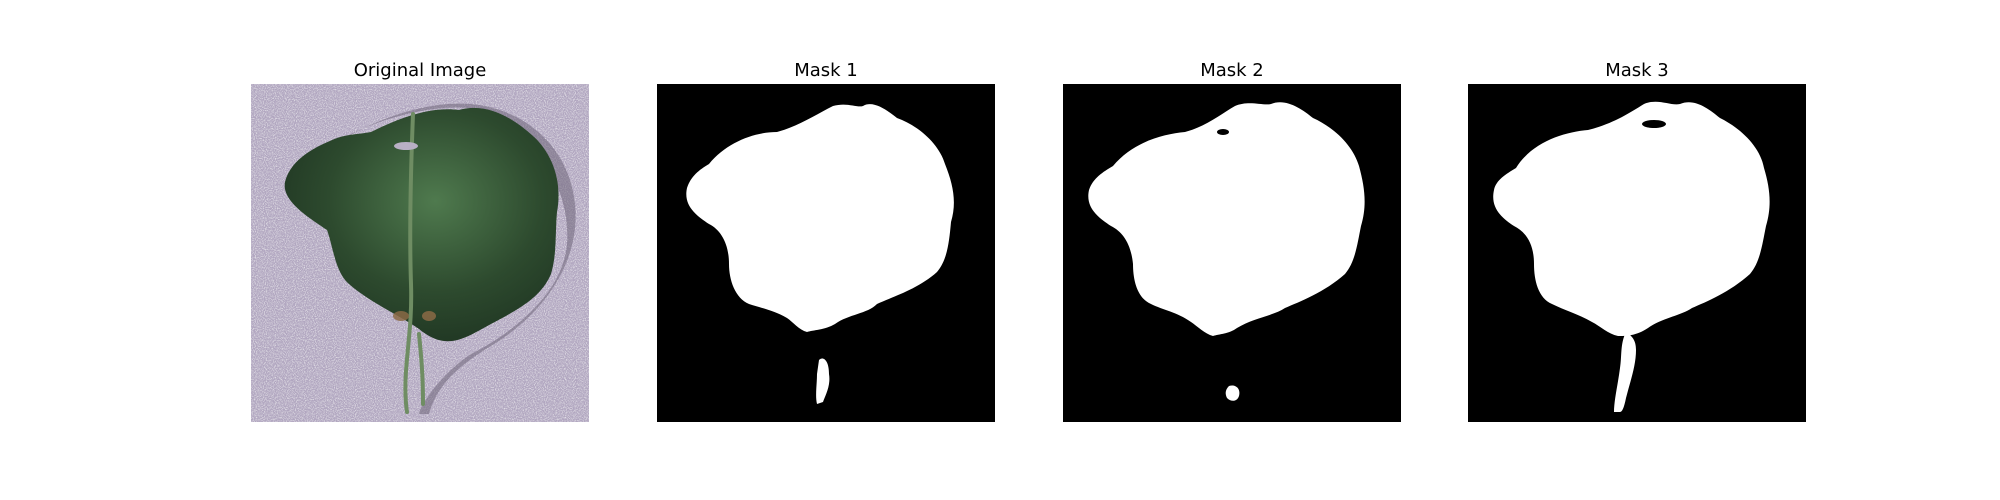 The image size is (2000, 500). I want to click on leaf-hole, so click(406, 146).